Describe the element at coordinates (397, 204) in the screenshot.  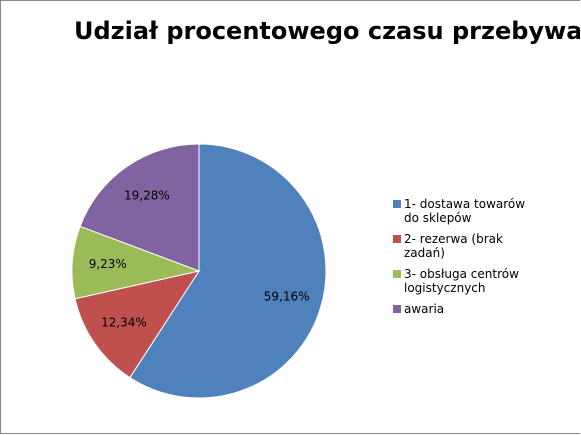
I see `legend-swatch-dostawa` at that location.